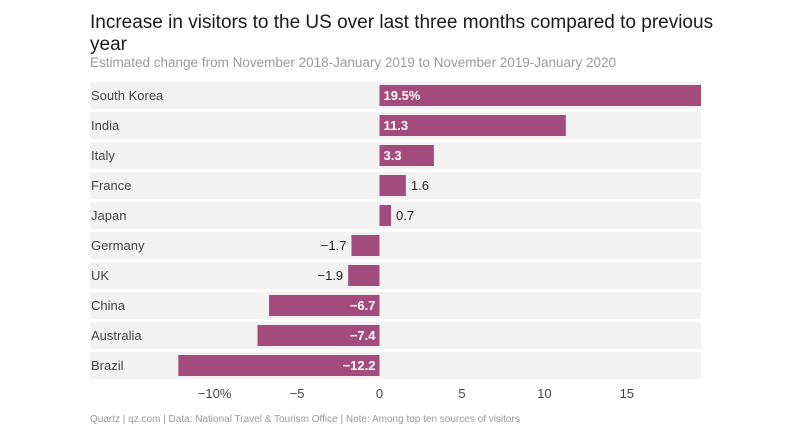 The height and width of the screenshot is (436, 790). Describe the element at coordinates (544, 393) in the screenshot. I see `x-tick-label: 10` at that location.